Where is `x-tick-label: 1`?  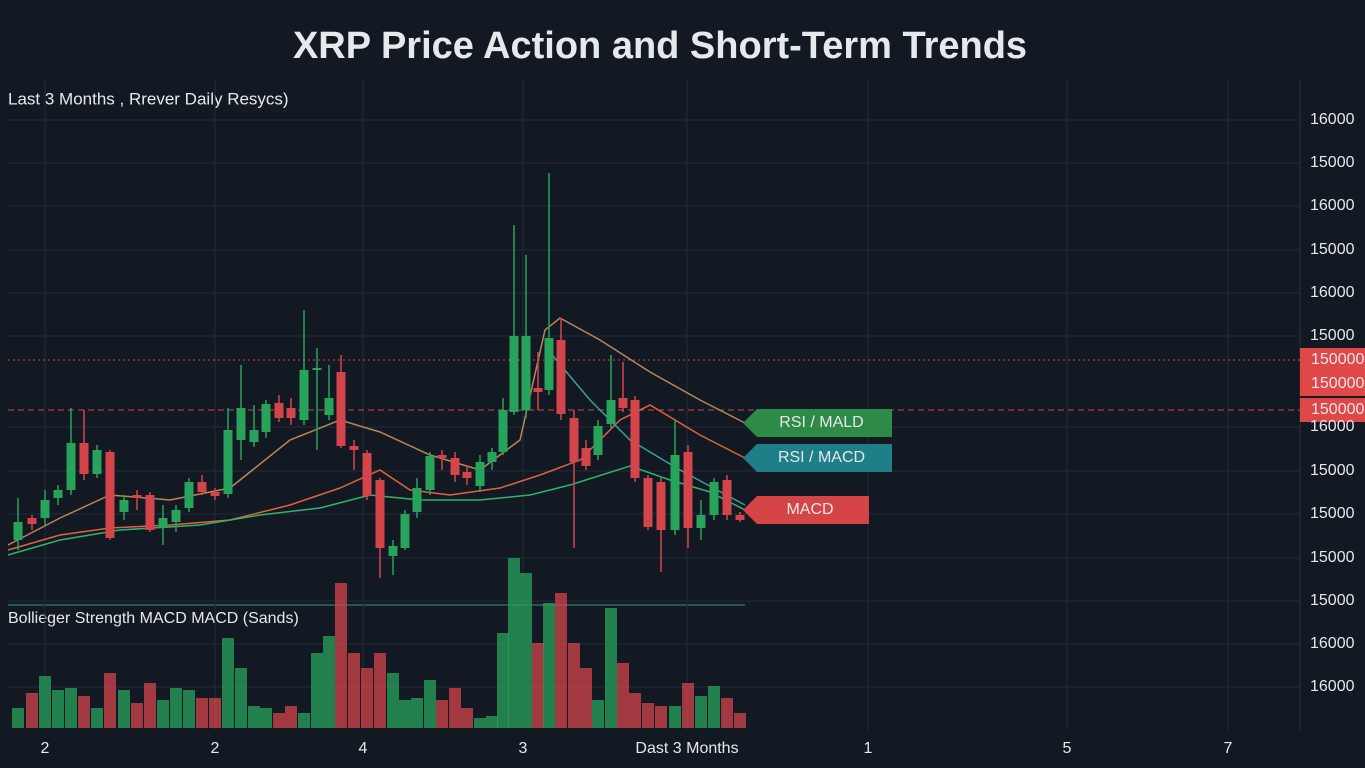
x-tick-label: 1 is located at coordinates (868, 748).